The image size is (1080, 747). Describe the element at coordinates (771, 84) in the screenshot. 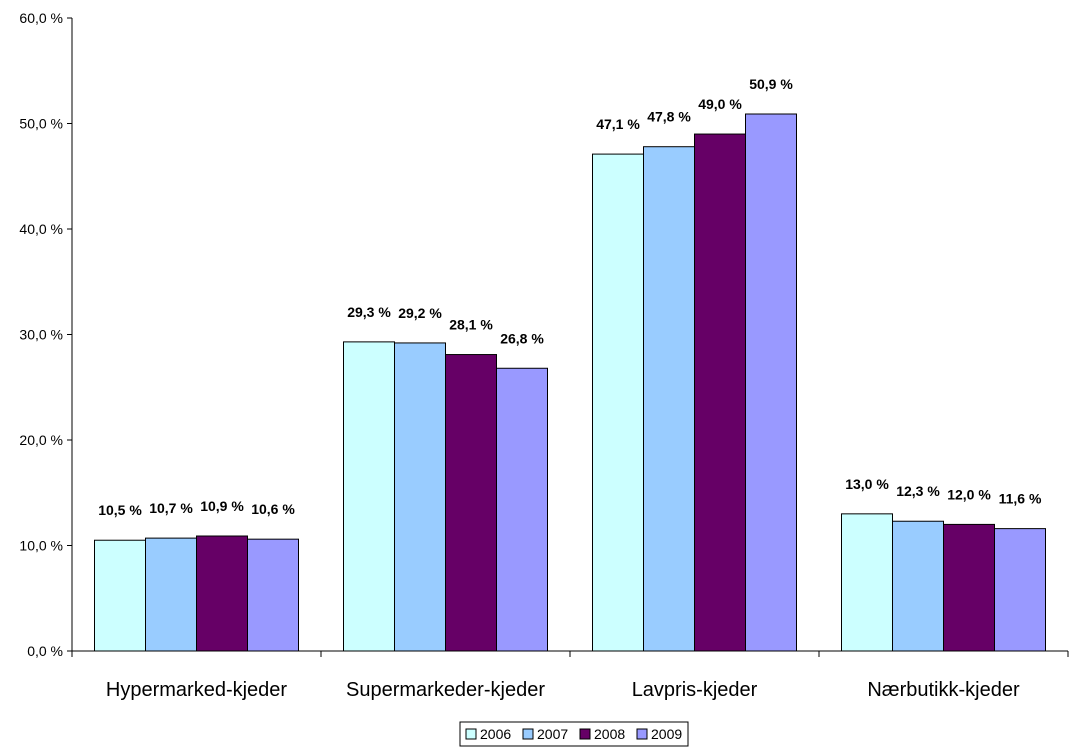

I see `data-label: 50,9 %` at that location.